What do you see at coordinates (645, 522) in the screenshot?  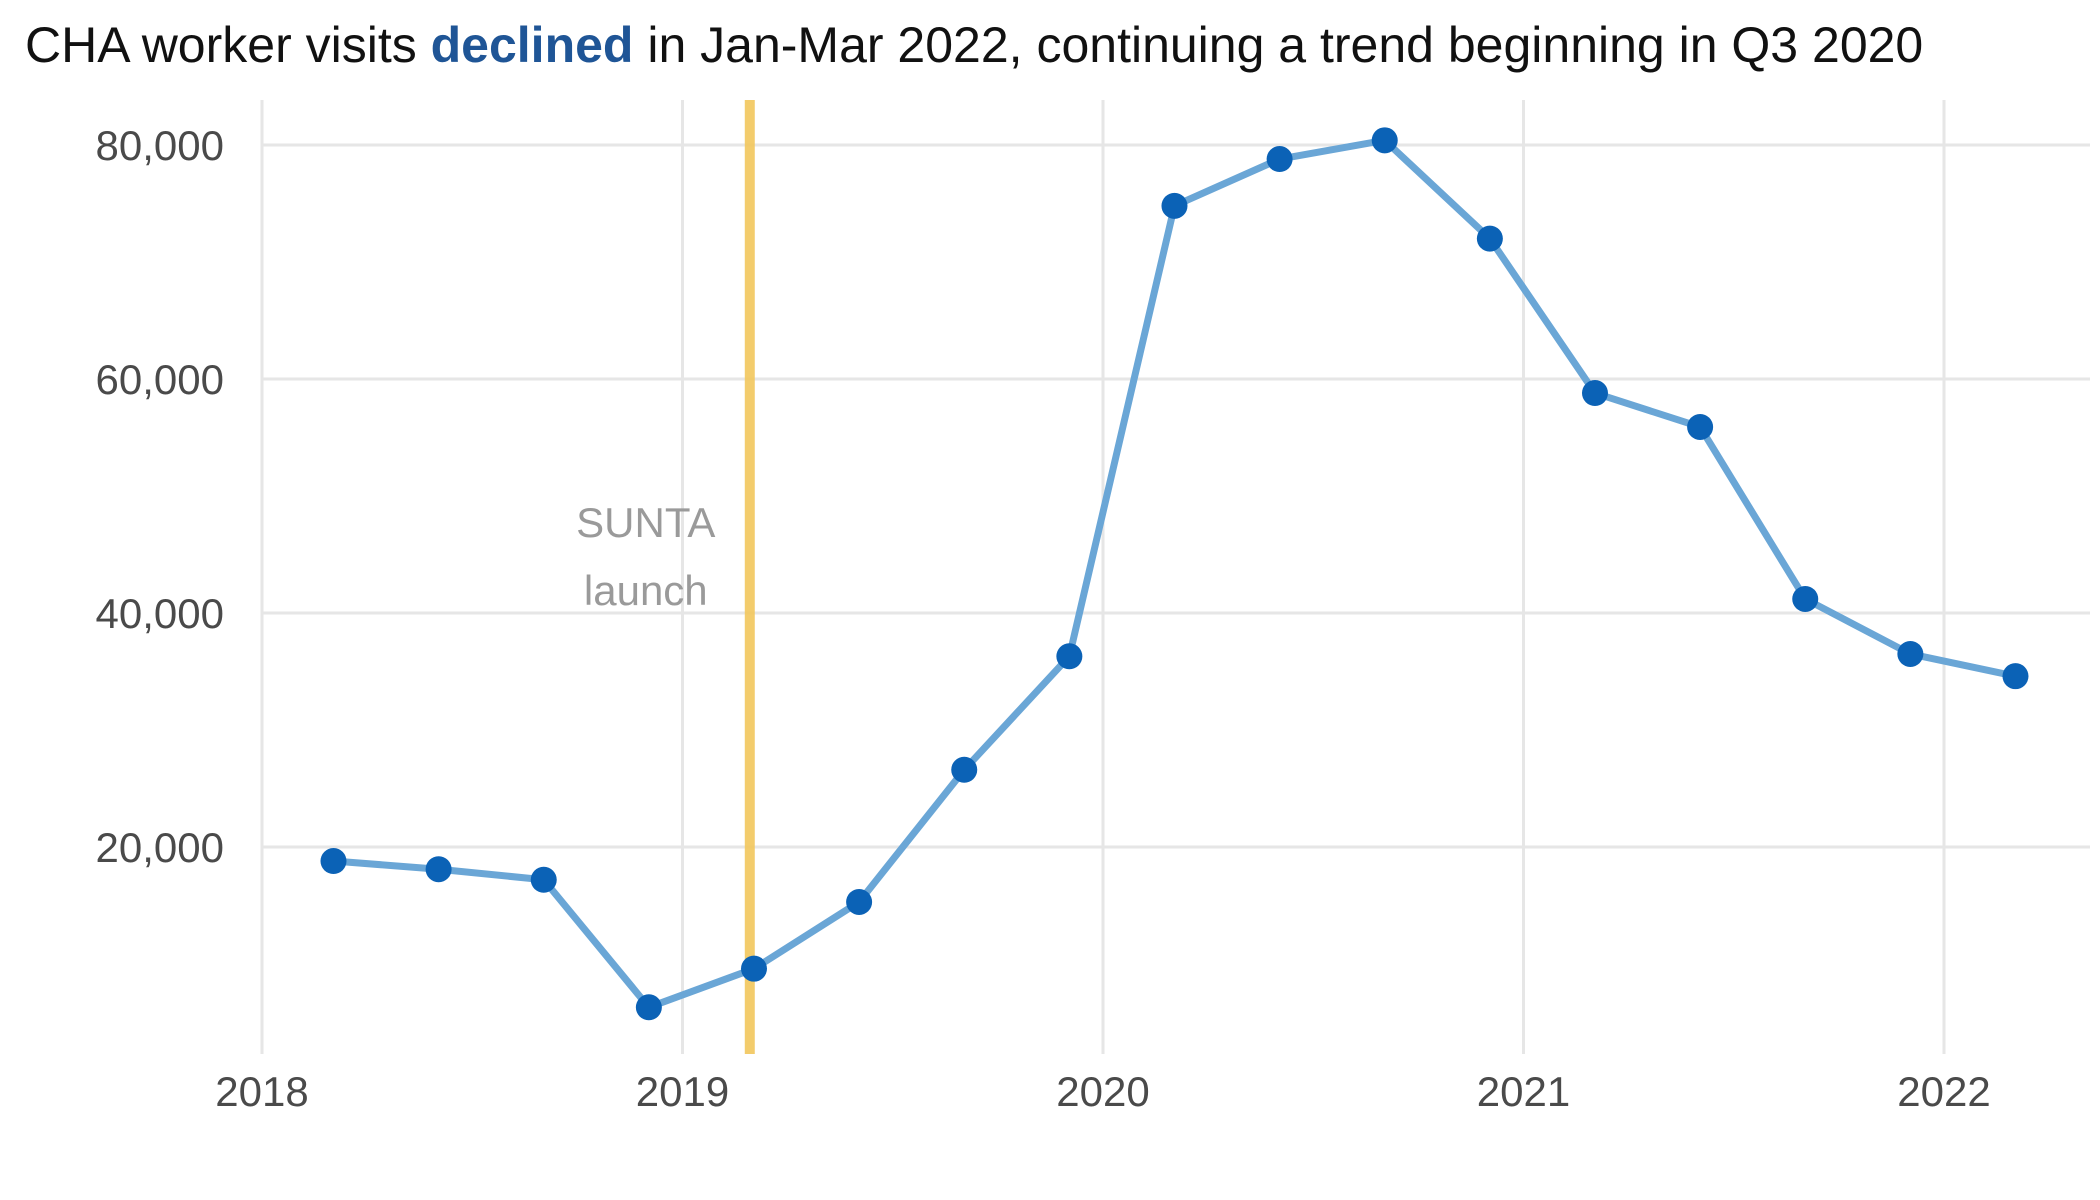 I see `annotation-label: SUNTA` at bounding box center [645, 522].